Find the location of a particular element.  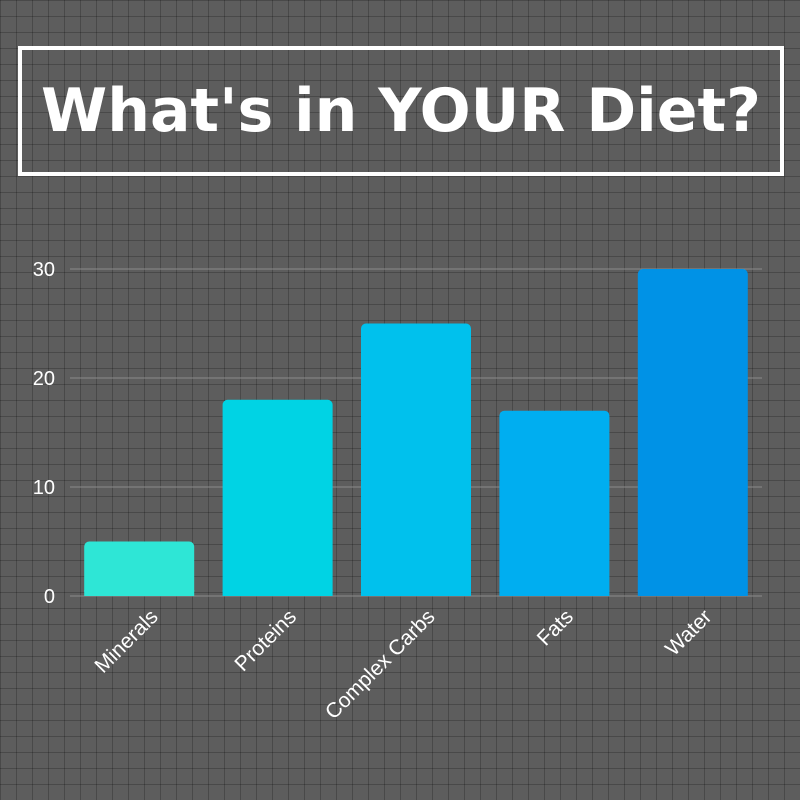

x-tick-label: Minerals is located at coordinates (126, 641).